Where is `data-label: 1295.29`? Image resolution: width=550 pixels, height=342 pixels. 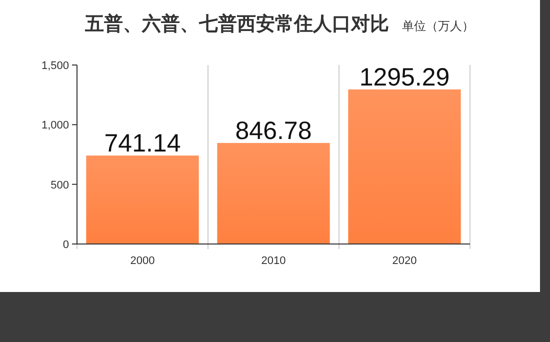
data-label: 1295.29 is located at coordinates (404, 77).